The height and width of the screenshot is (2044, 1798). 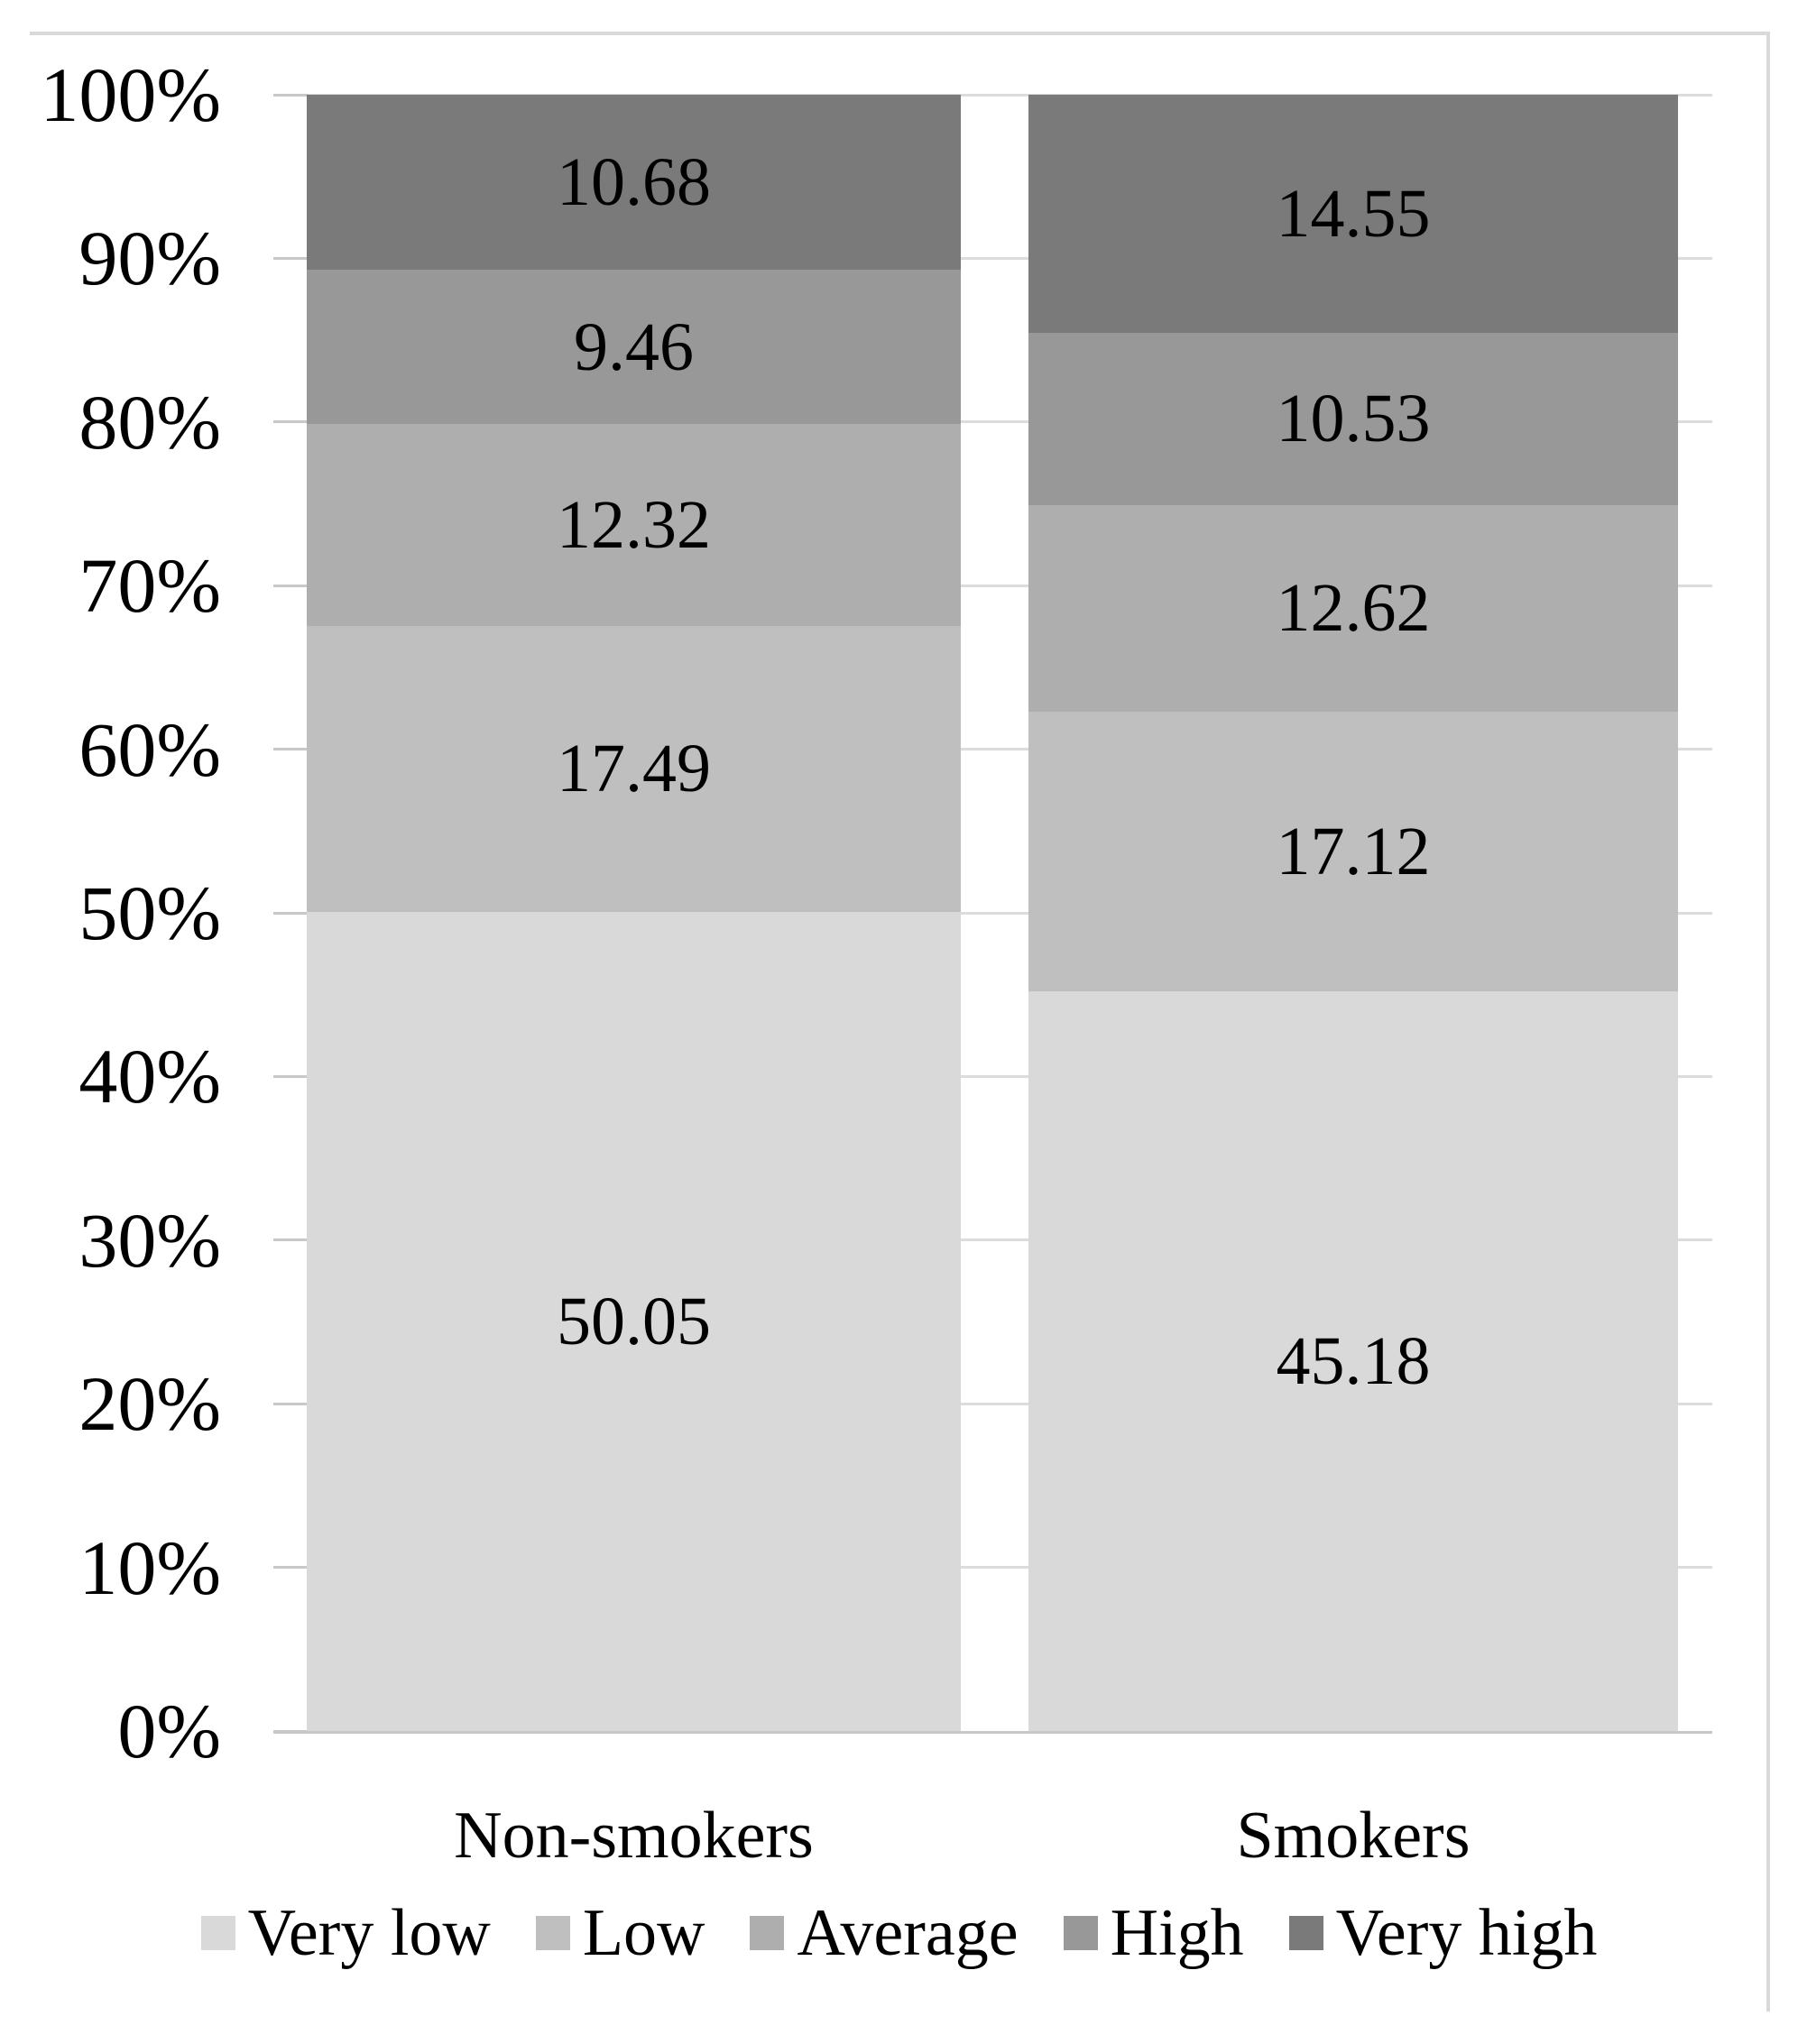 What do you see at coordinates (1009, 422) in the screenshot?
I see `gridline-80%` at bounding box center [1009, 422].